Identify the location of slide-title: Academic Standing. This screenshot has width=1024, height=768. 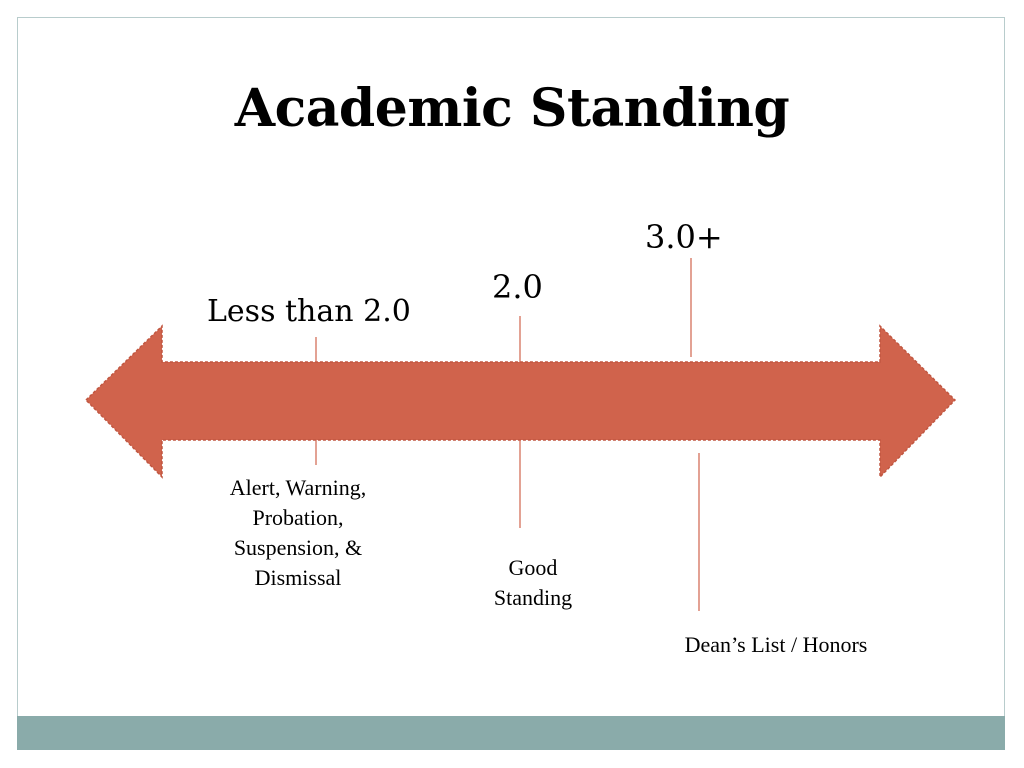
(512, 108).